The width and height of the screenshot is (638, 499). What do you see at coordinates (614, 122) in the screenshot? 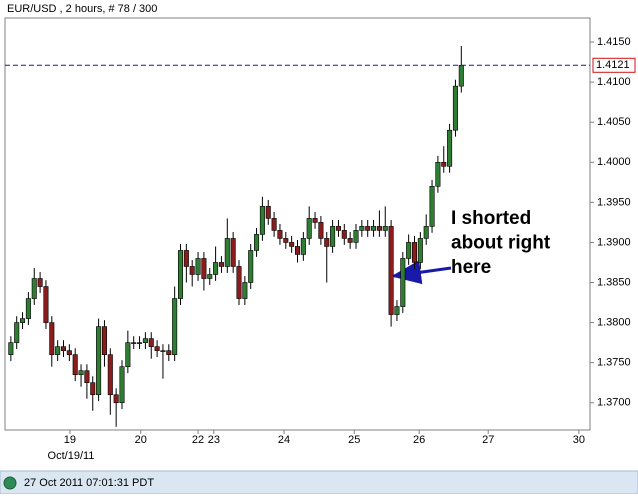
I see `y-tick-label: 1.4050` at bounding box center [614, 122].